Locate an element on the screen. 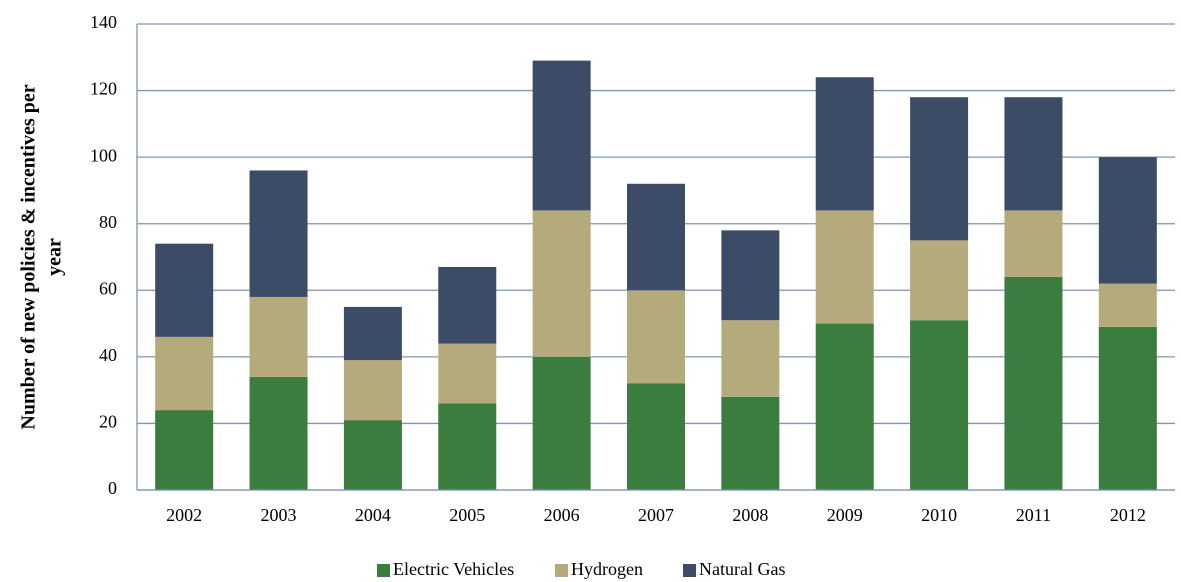 Image resolution: width=1181 pixels, height=582 pixels. y-tick-label: 80 is located at coordinates (108, 222).